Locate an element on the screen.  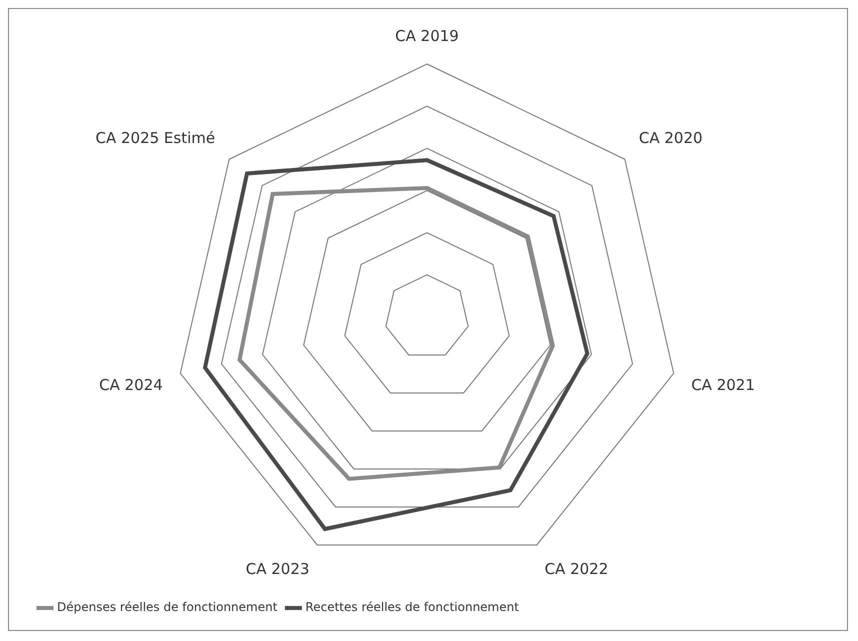
spoke-label: CA 2022 is located at coordinates (576, 569).